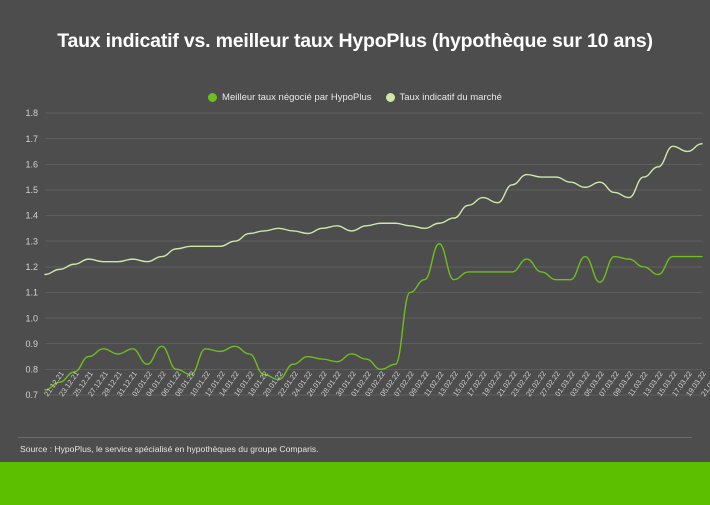 Image resolution: width=710 pixels, height=505 pixels. What do you see at coordinates (31, 254) in the screenshot?
I see `y-axis-labels: 1.8 1.7 1.6 1.5 1.4 1.3 1.2 1.1 1.0 0.9 0.8 0.7` at bounding box center [31, 254].